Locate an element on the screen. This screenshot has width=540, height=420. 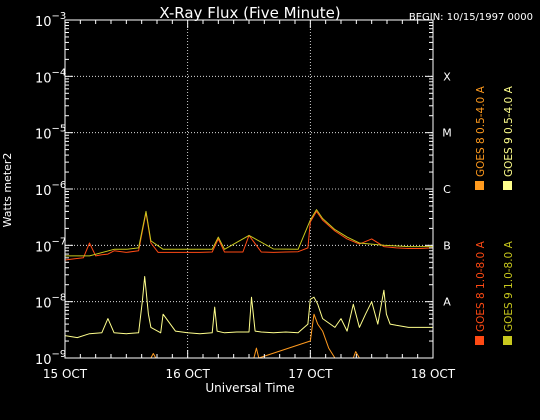
x-tick-label: 16 OCT is located at coordinates (188, 374).